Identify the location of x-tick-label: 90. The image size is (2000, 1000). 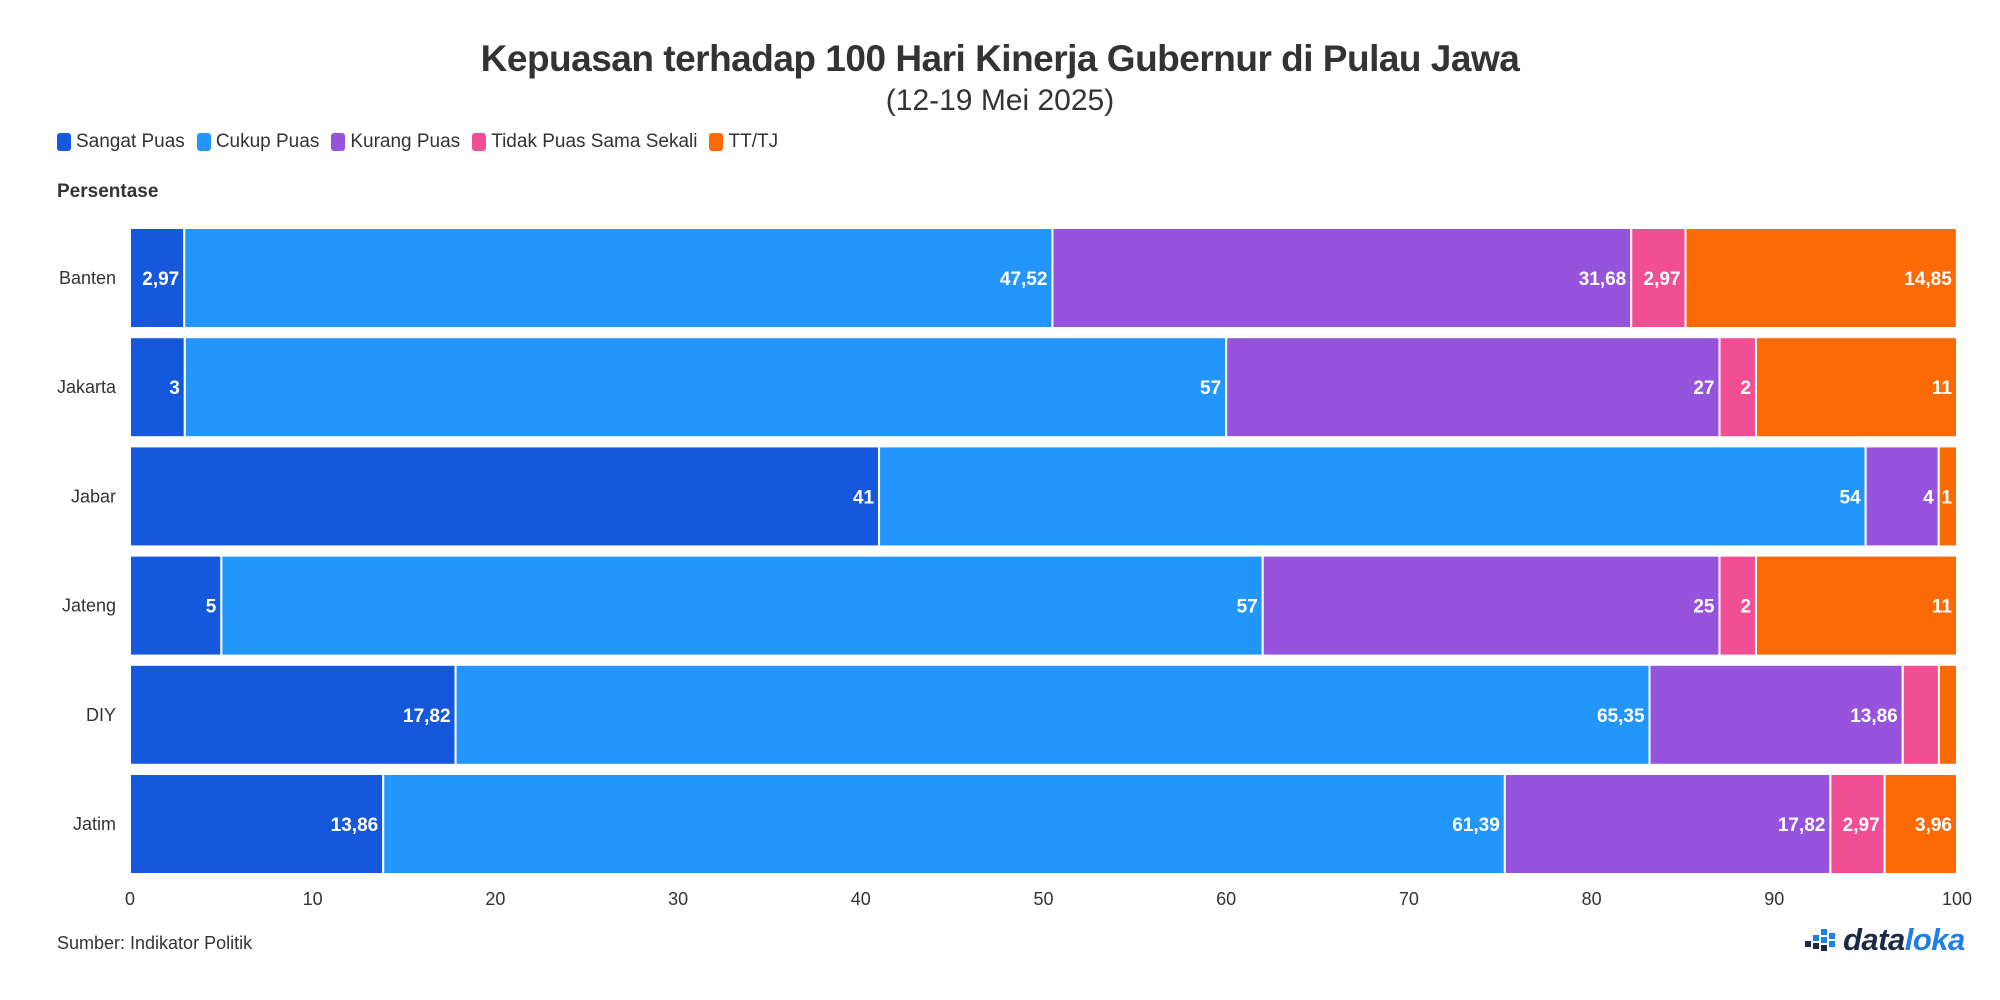
(1774, 899).